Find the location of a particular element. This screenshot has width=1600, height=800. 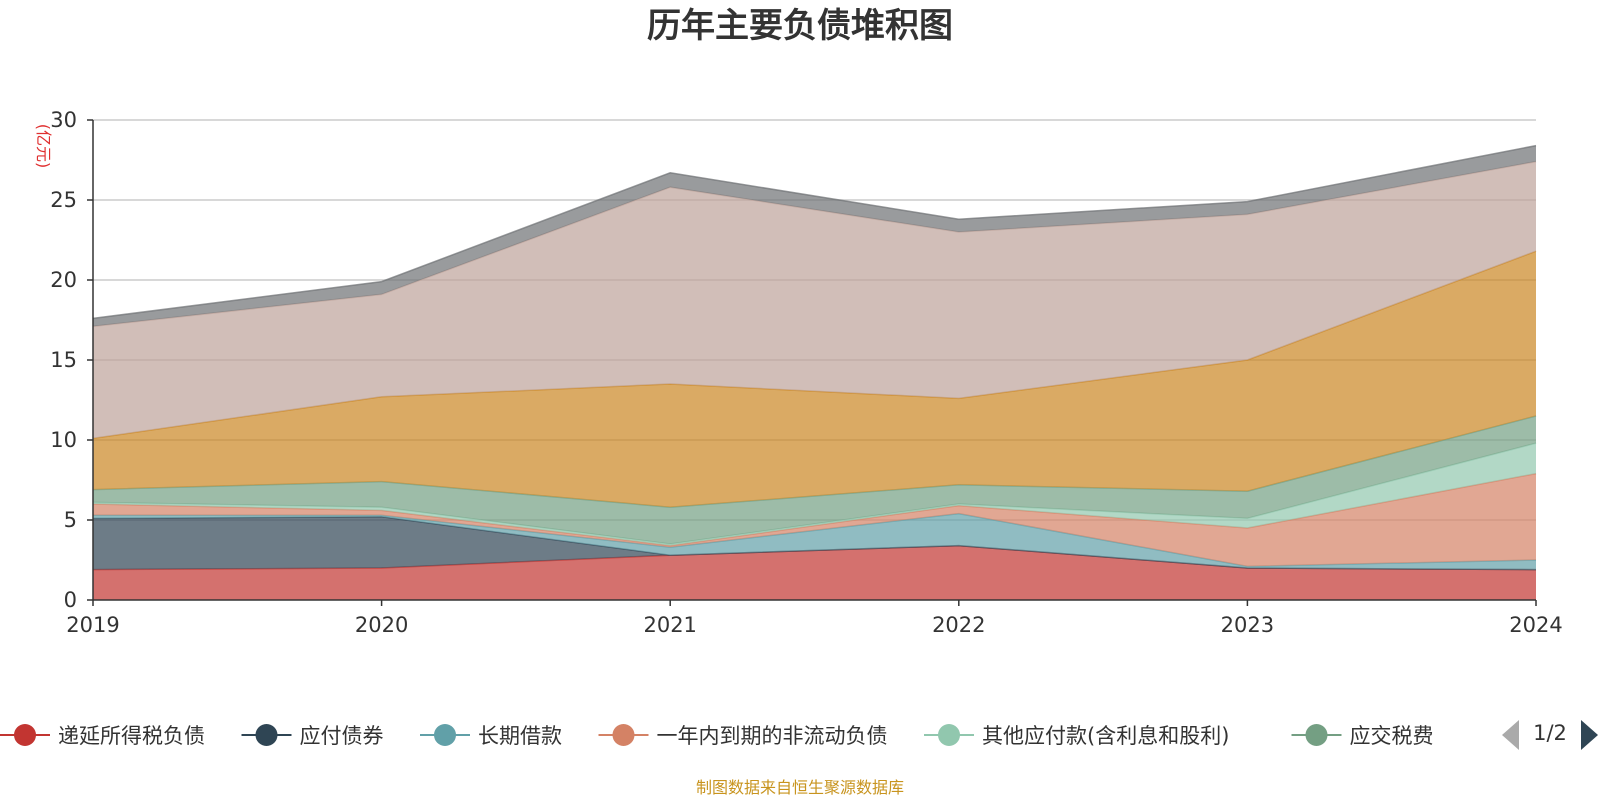

y-axis-unit: (亿元) is located at coordinates (43, 146).